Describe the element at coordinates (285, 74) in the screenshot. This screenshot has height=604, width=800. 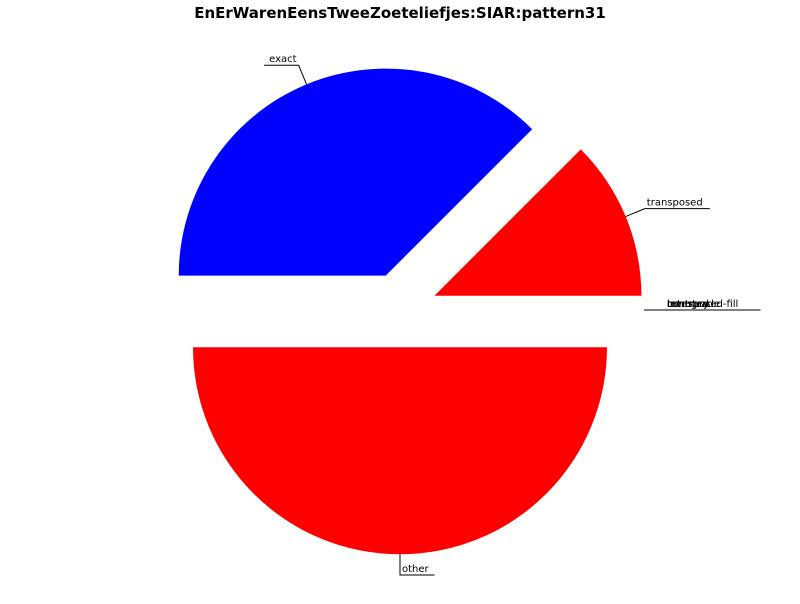
I see `leader-line-exact` at that location.